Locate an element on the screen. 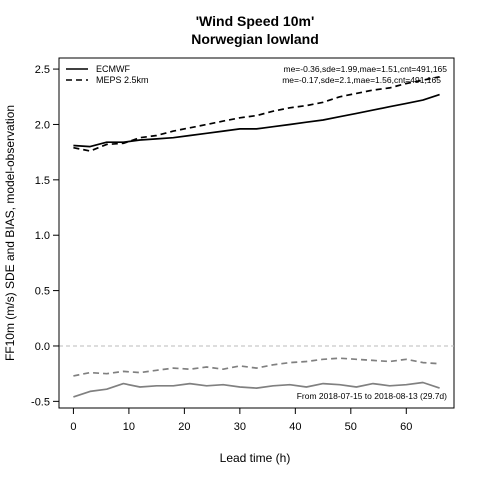 The height and width of the screenshot is (480, 480). series-line-meps-2-5km-sde is located at coordinates (256, 114).